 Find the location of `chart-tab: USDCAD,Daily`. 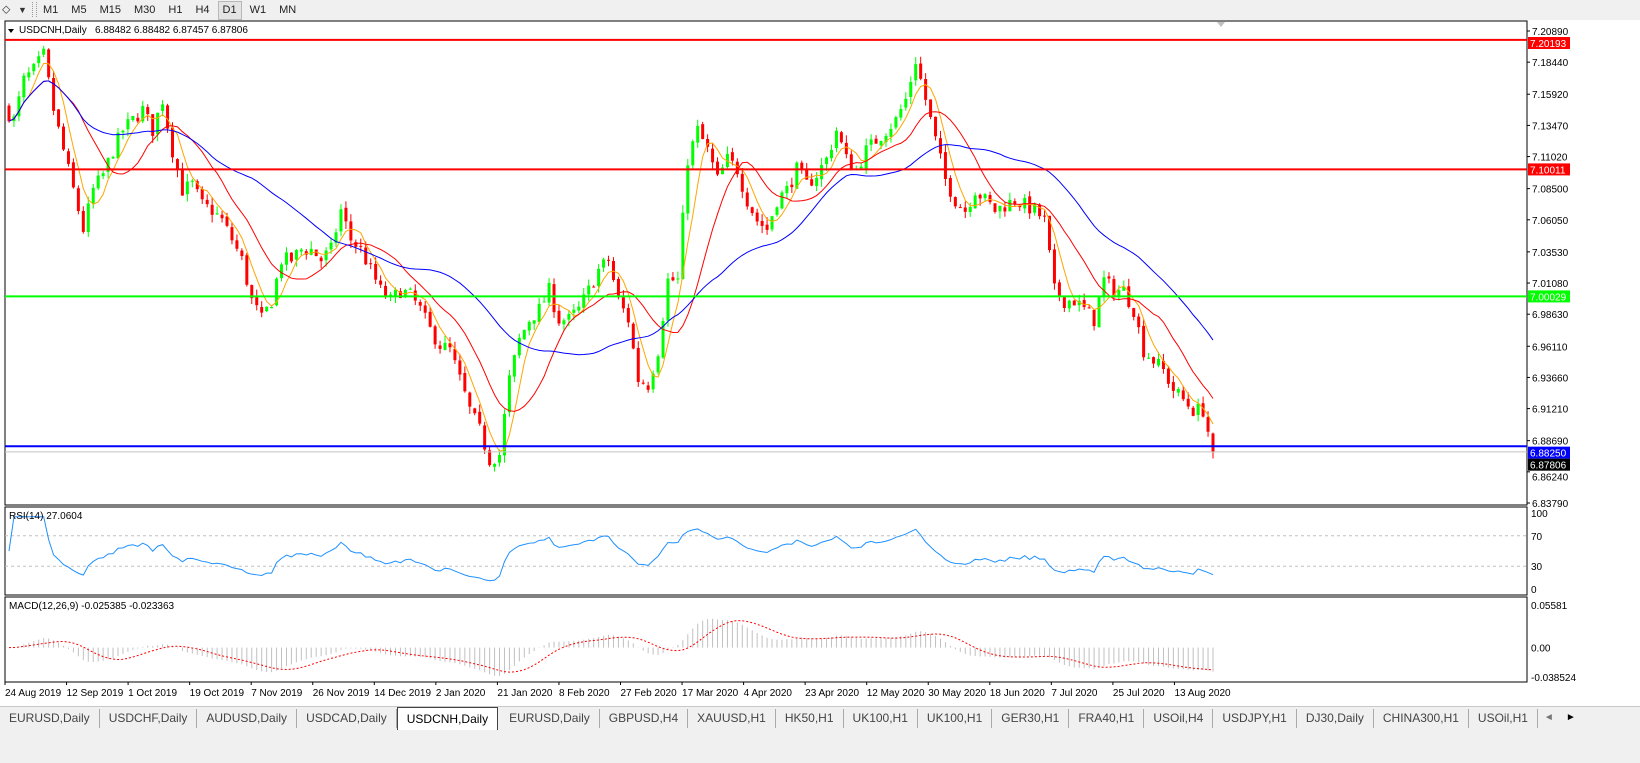

chart-tab: USDCAD,Daily is located at coordinates (347, 718).